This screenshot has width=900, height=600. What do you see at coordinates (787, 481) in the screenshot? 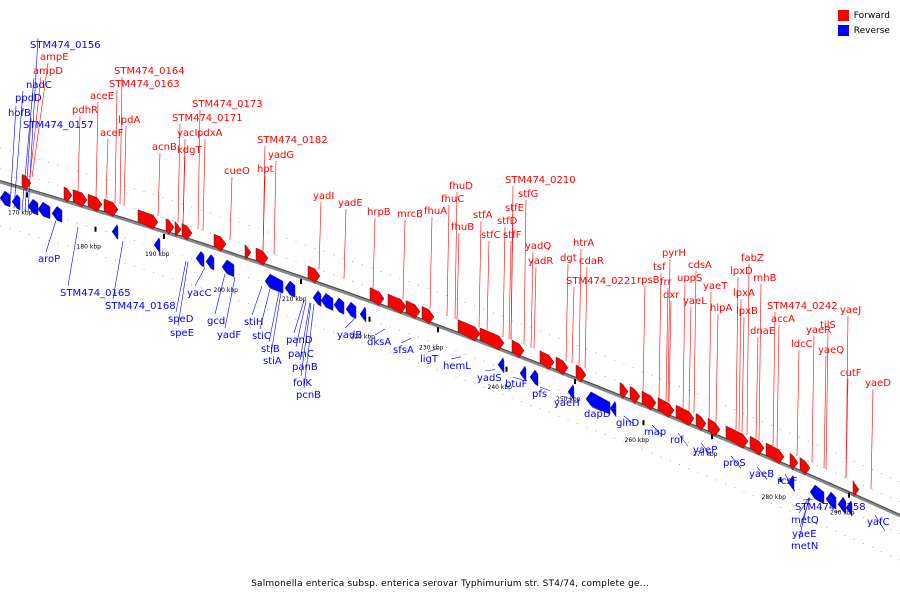
I see `gene-label: rcsF` at bounding box center [787, 481].